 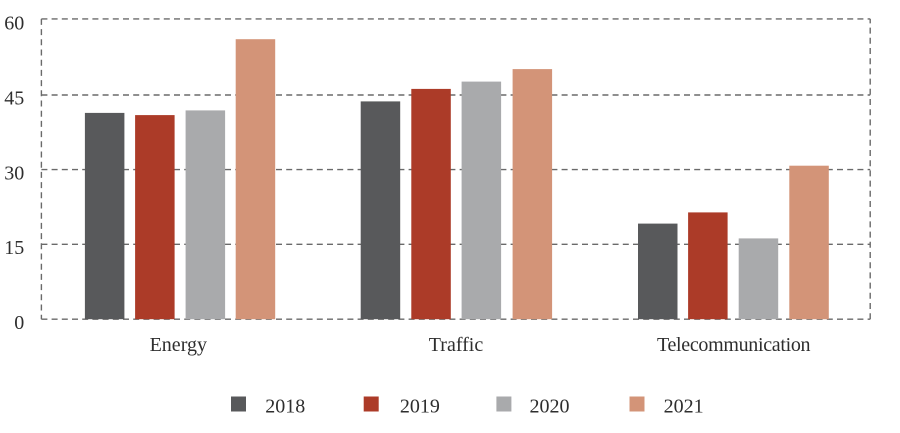 What do you see at coordinates (14, 98) in the screenshot?
I see `svg-text: 45` at bounding box center [14, 98].